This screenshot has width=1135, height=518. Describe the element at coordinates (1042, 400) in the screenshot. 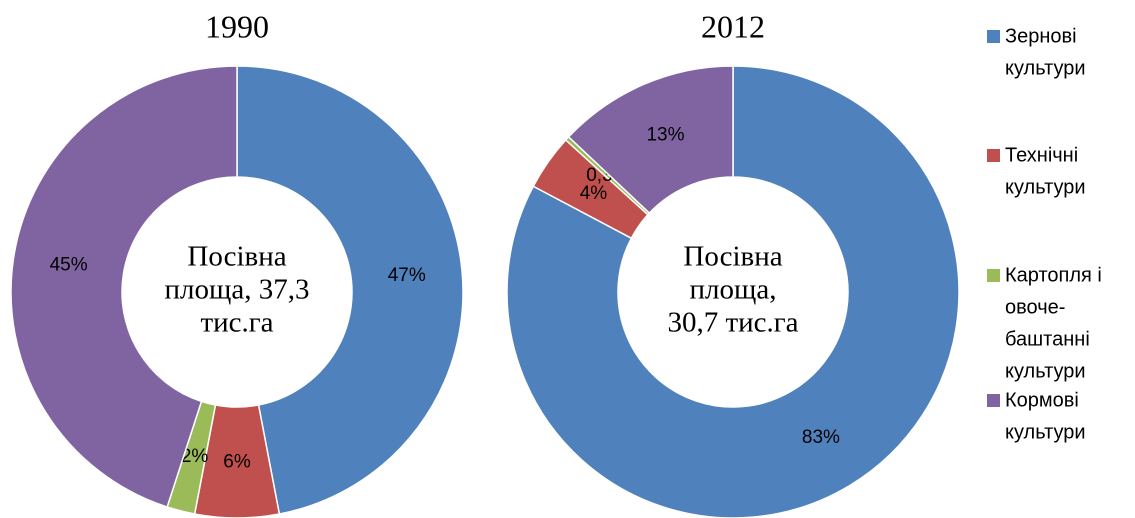

I see `legend-label: Кормові` at that location.